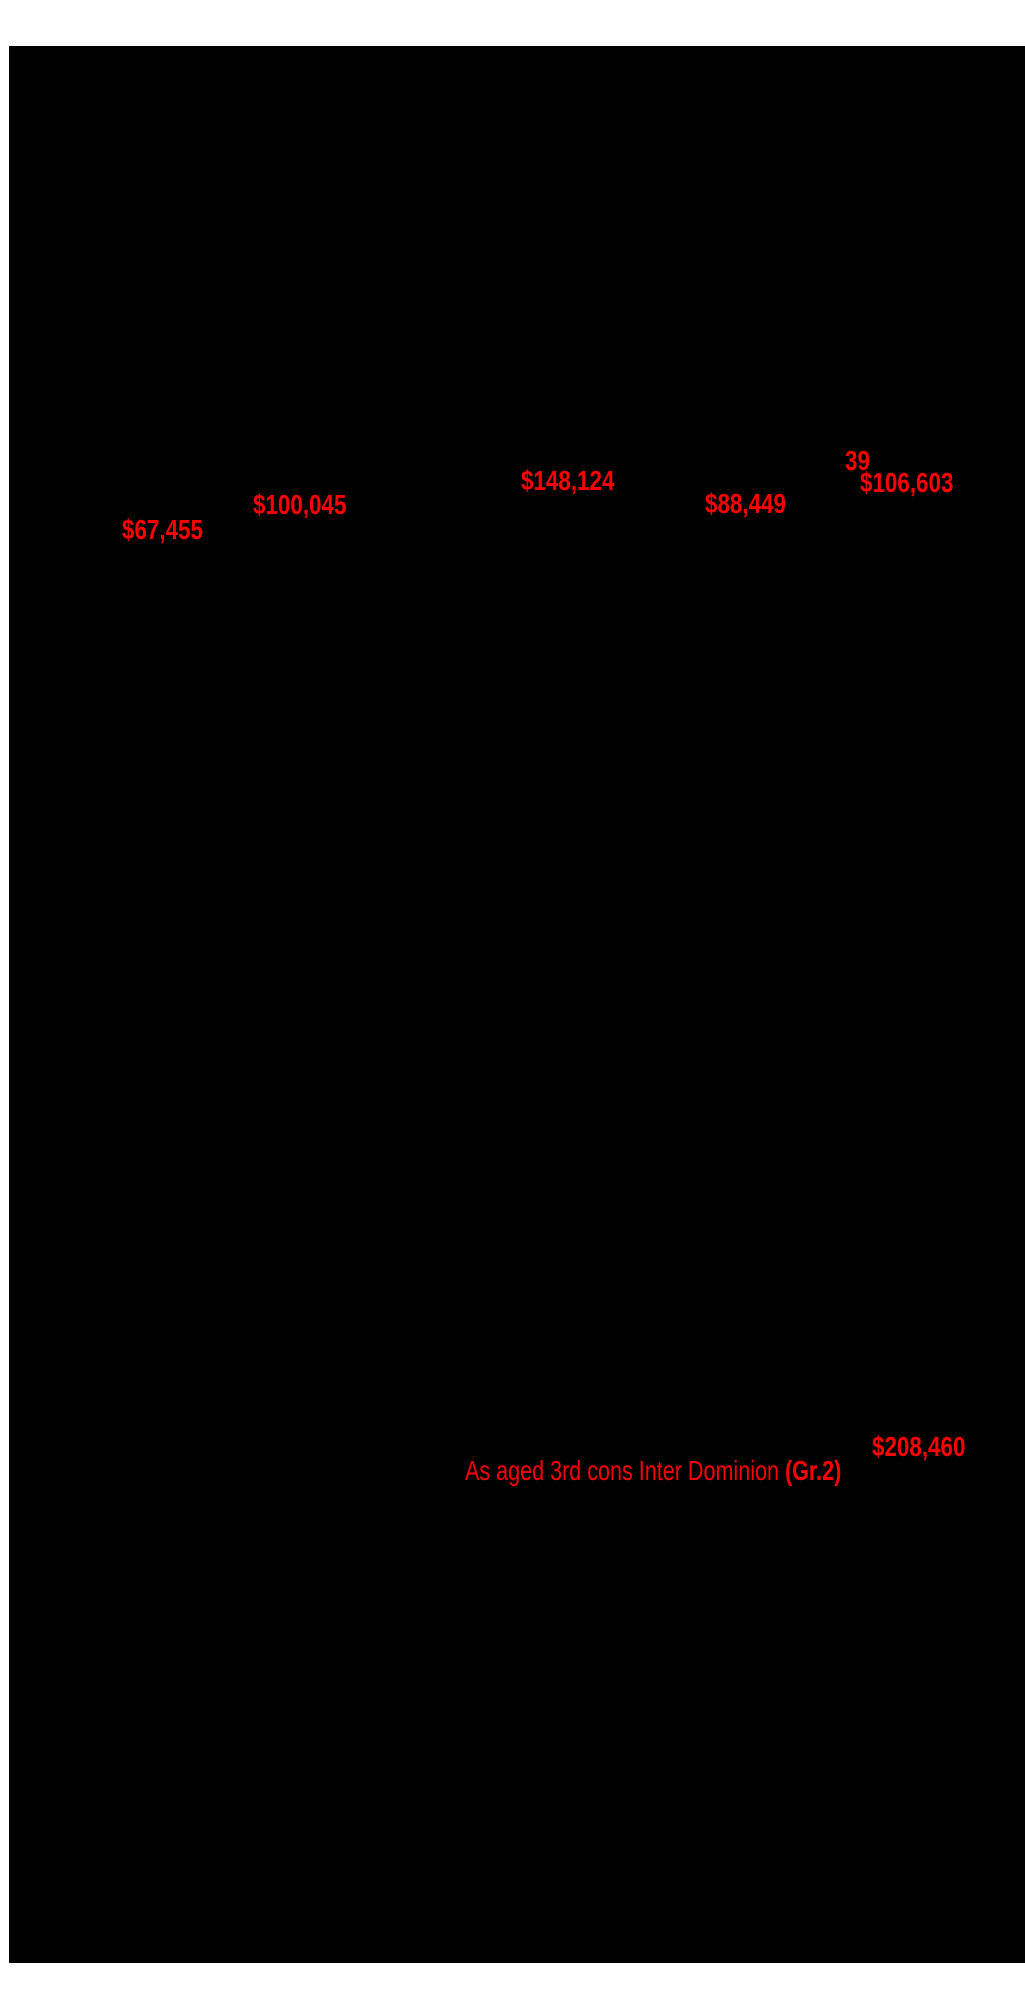 The image size is (1025, 1994). I want to click on earnings-value-106603: $106,603, so click(907, 482).